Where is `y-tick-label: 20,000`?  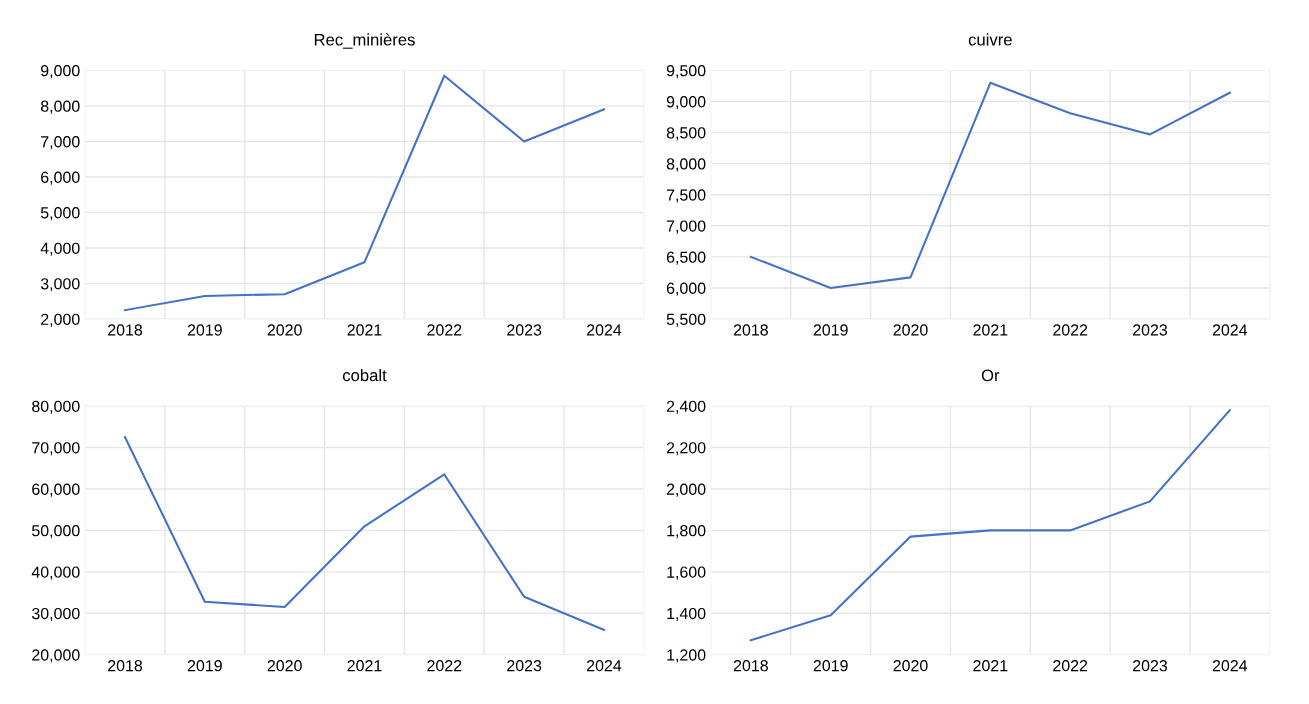
y-tick-label: 20,000 is located at coordinates (56, 656).